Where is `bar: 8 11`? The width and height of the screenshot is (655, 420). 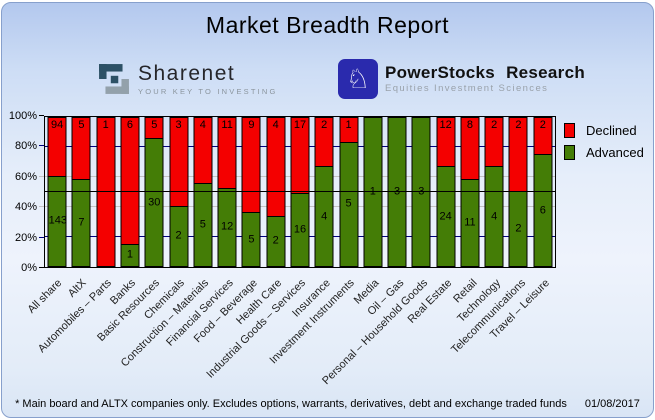
bar: 8 11 is located at coordinates (470, 192).